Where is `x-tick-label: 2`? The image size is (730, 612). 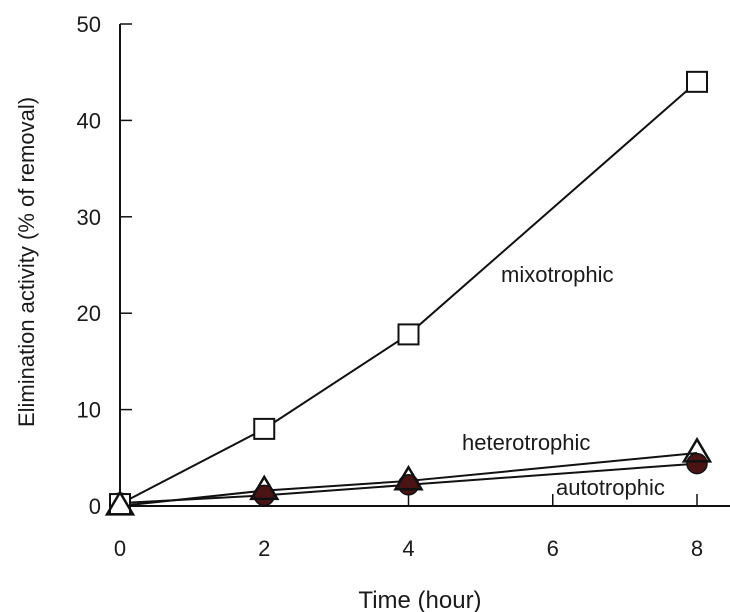
x-tick-label: 2 is located at coordinates (264, 548).